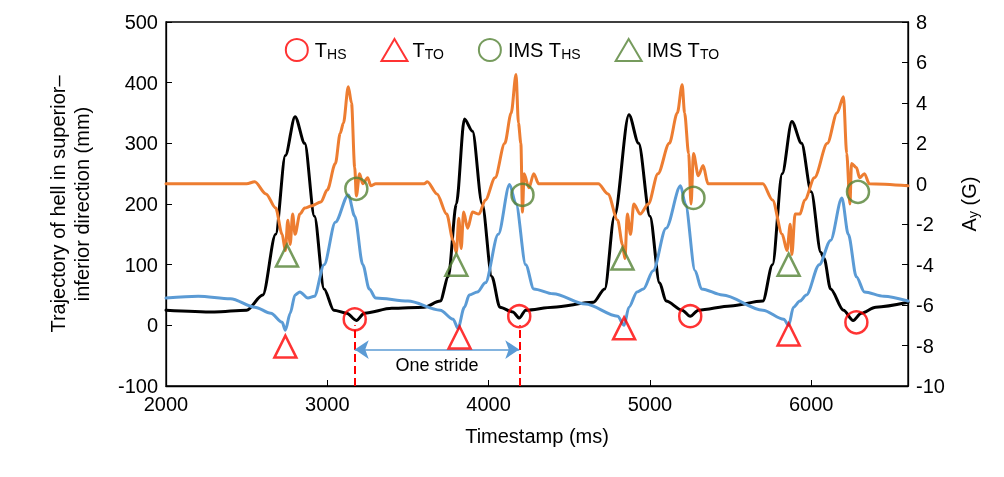 Image resolution: width=1004 pixels, height=477 pixels. Describe the element at coordinates (70, 203) in the screenshot. I see `y-axis-title: Trajectory of hell in superior–inferior direction (mm)` at that location.